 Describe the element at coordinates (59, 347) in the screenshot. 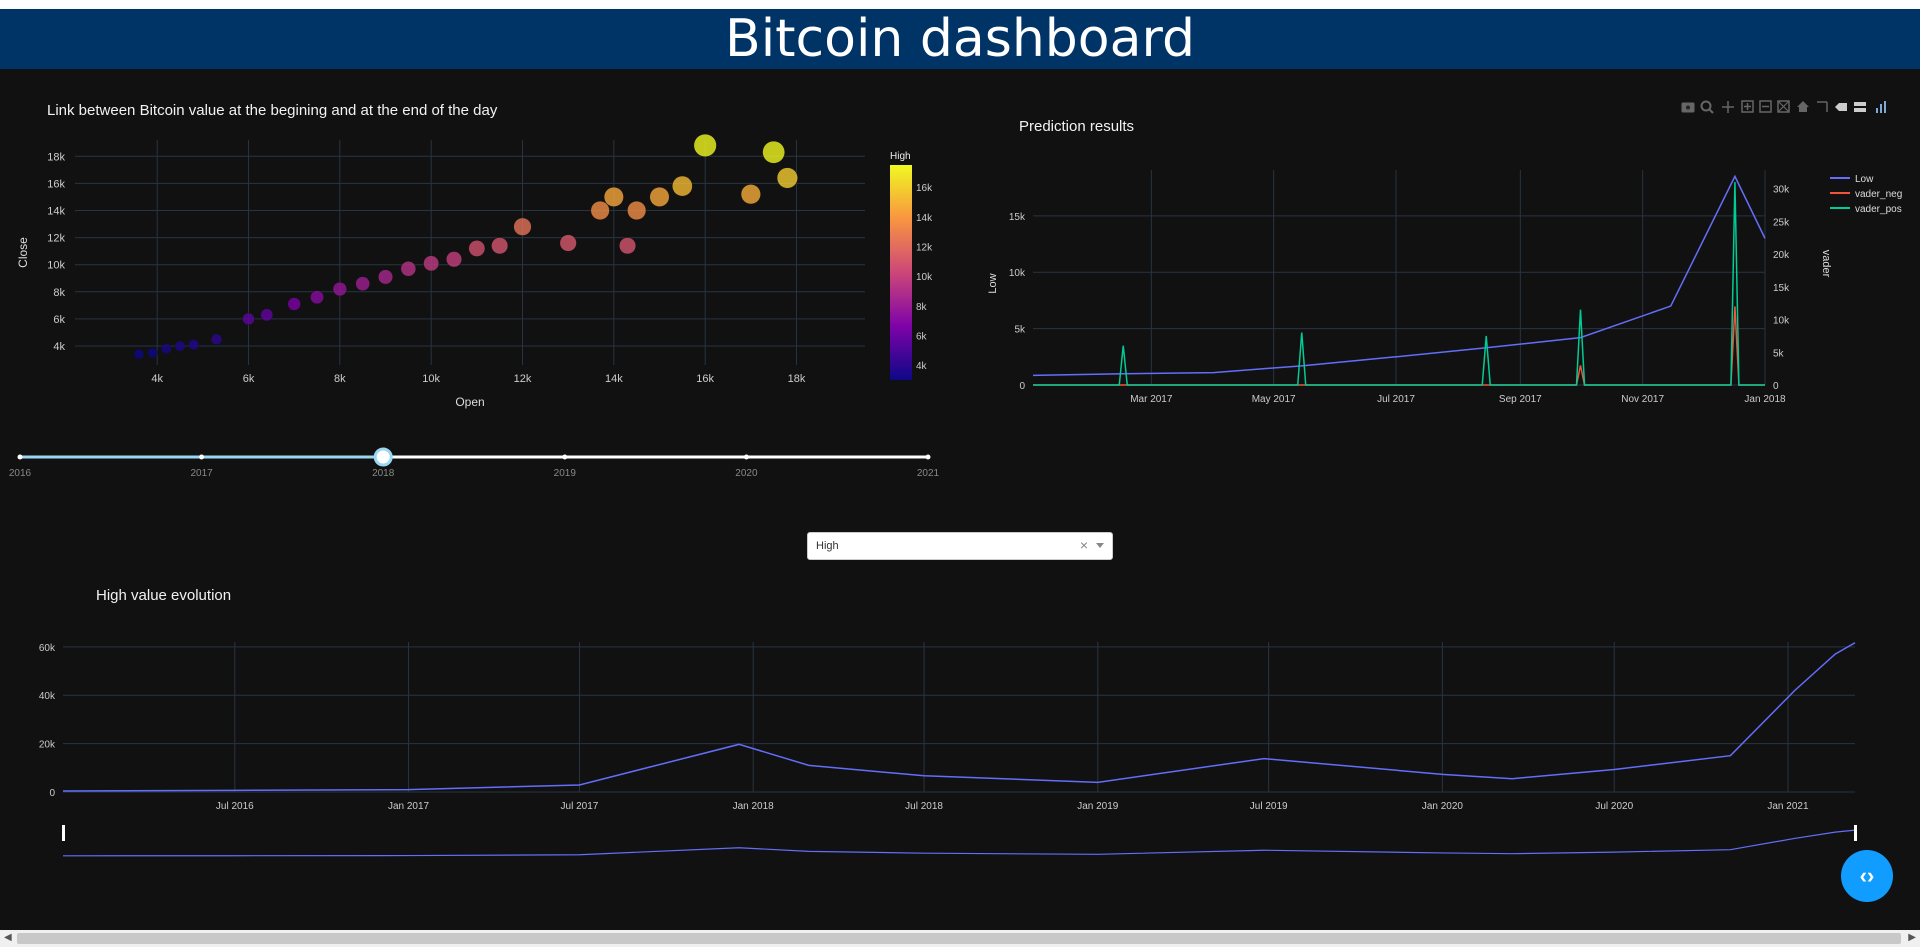

I see `y-tick-label: 4k` at that location.